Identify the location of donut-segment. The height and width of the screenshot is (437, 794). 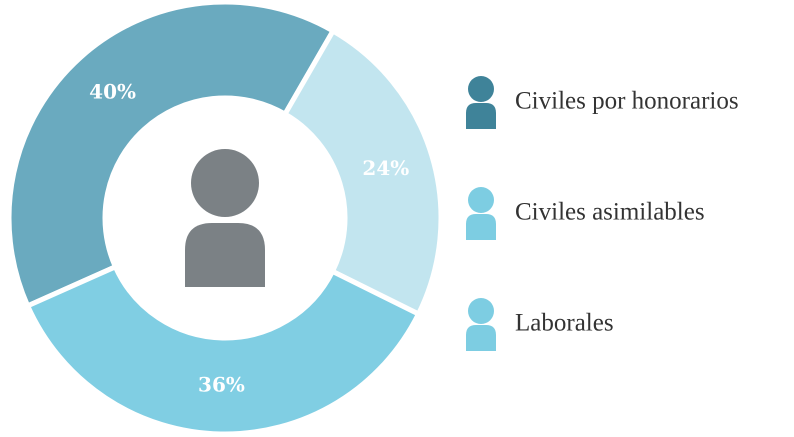
(362, 172).